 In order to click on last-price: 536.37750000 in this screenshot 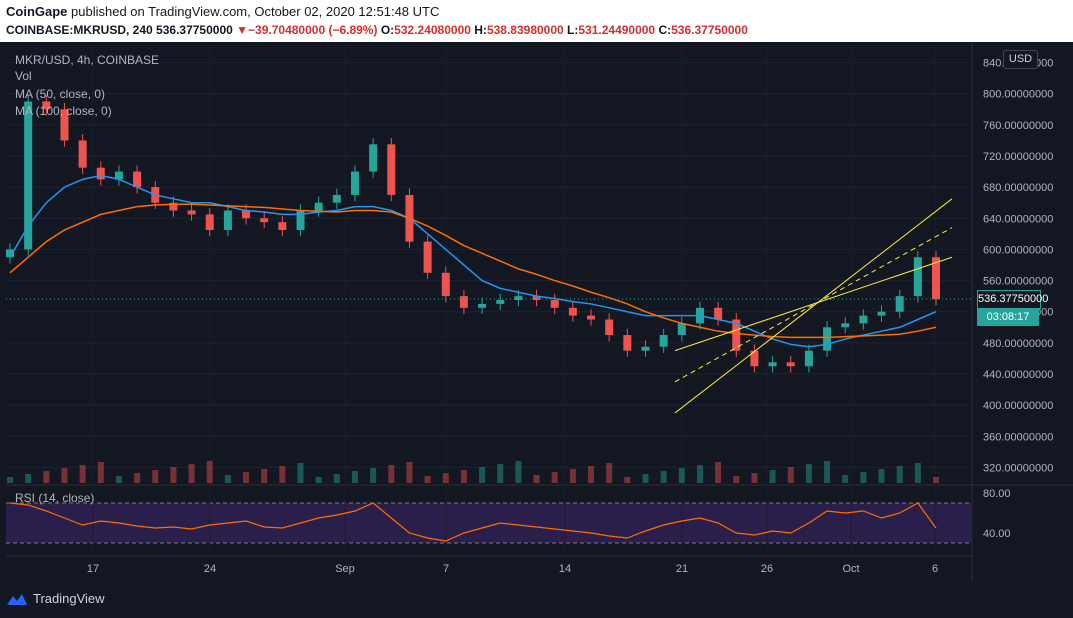, I will do `click(194, 30)`.